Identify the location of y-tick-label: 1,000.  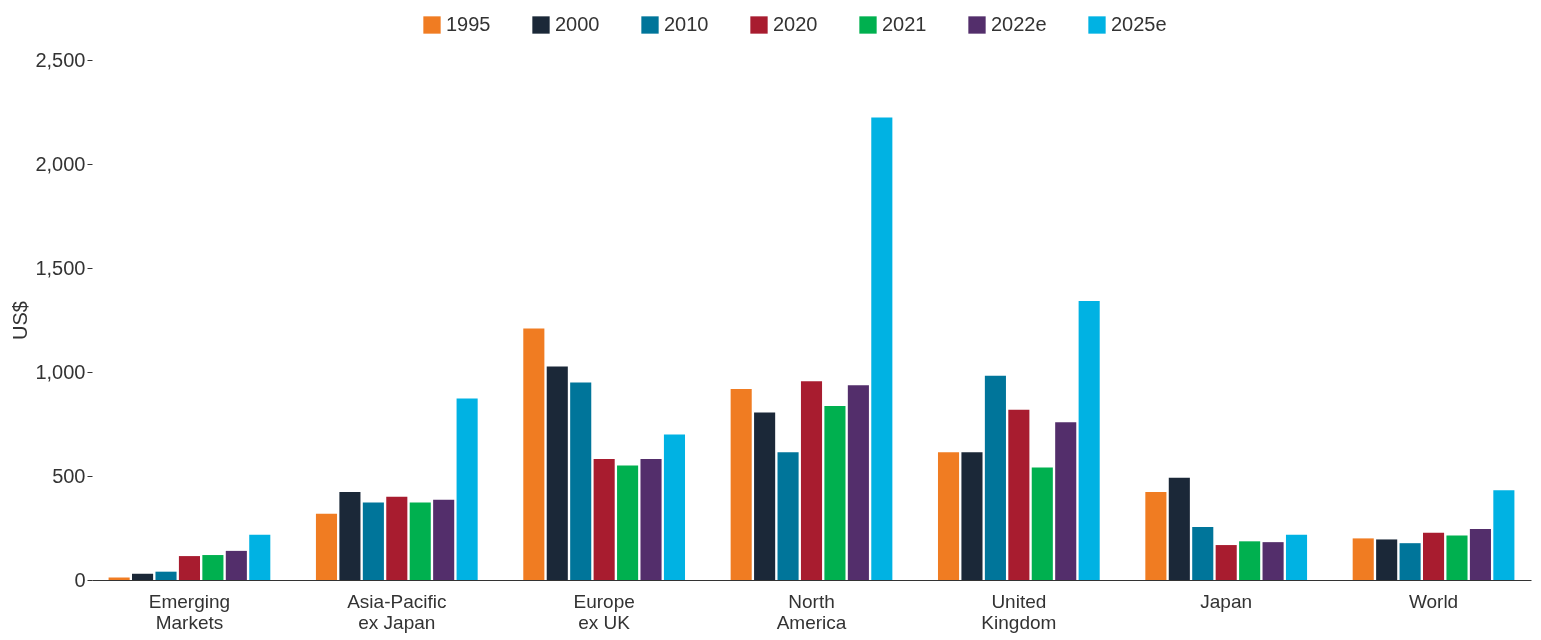
(60, 371).